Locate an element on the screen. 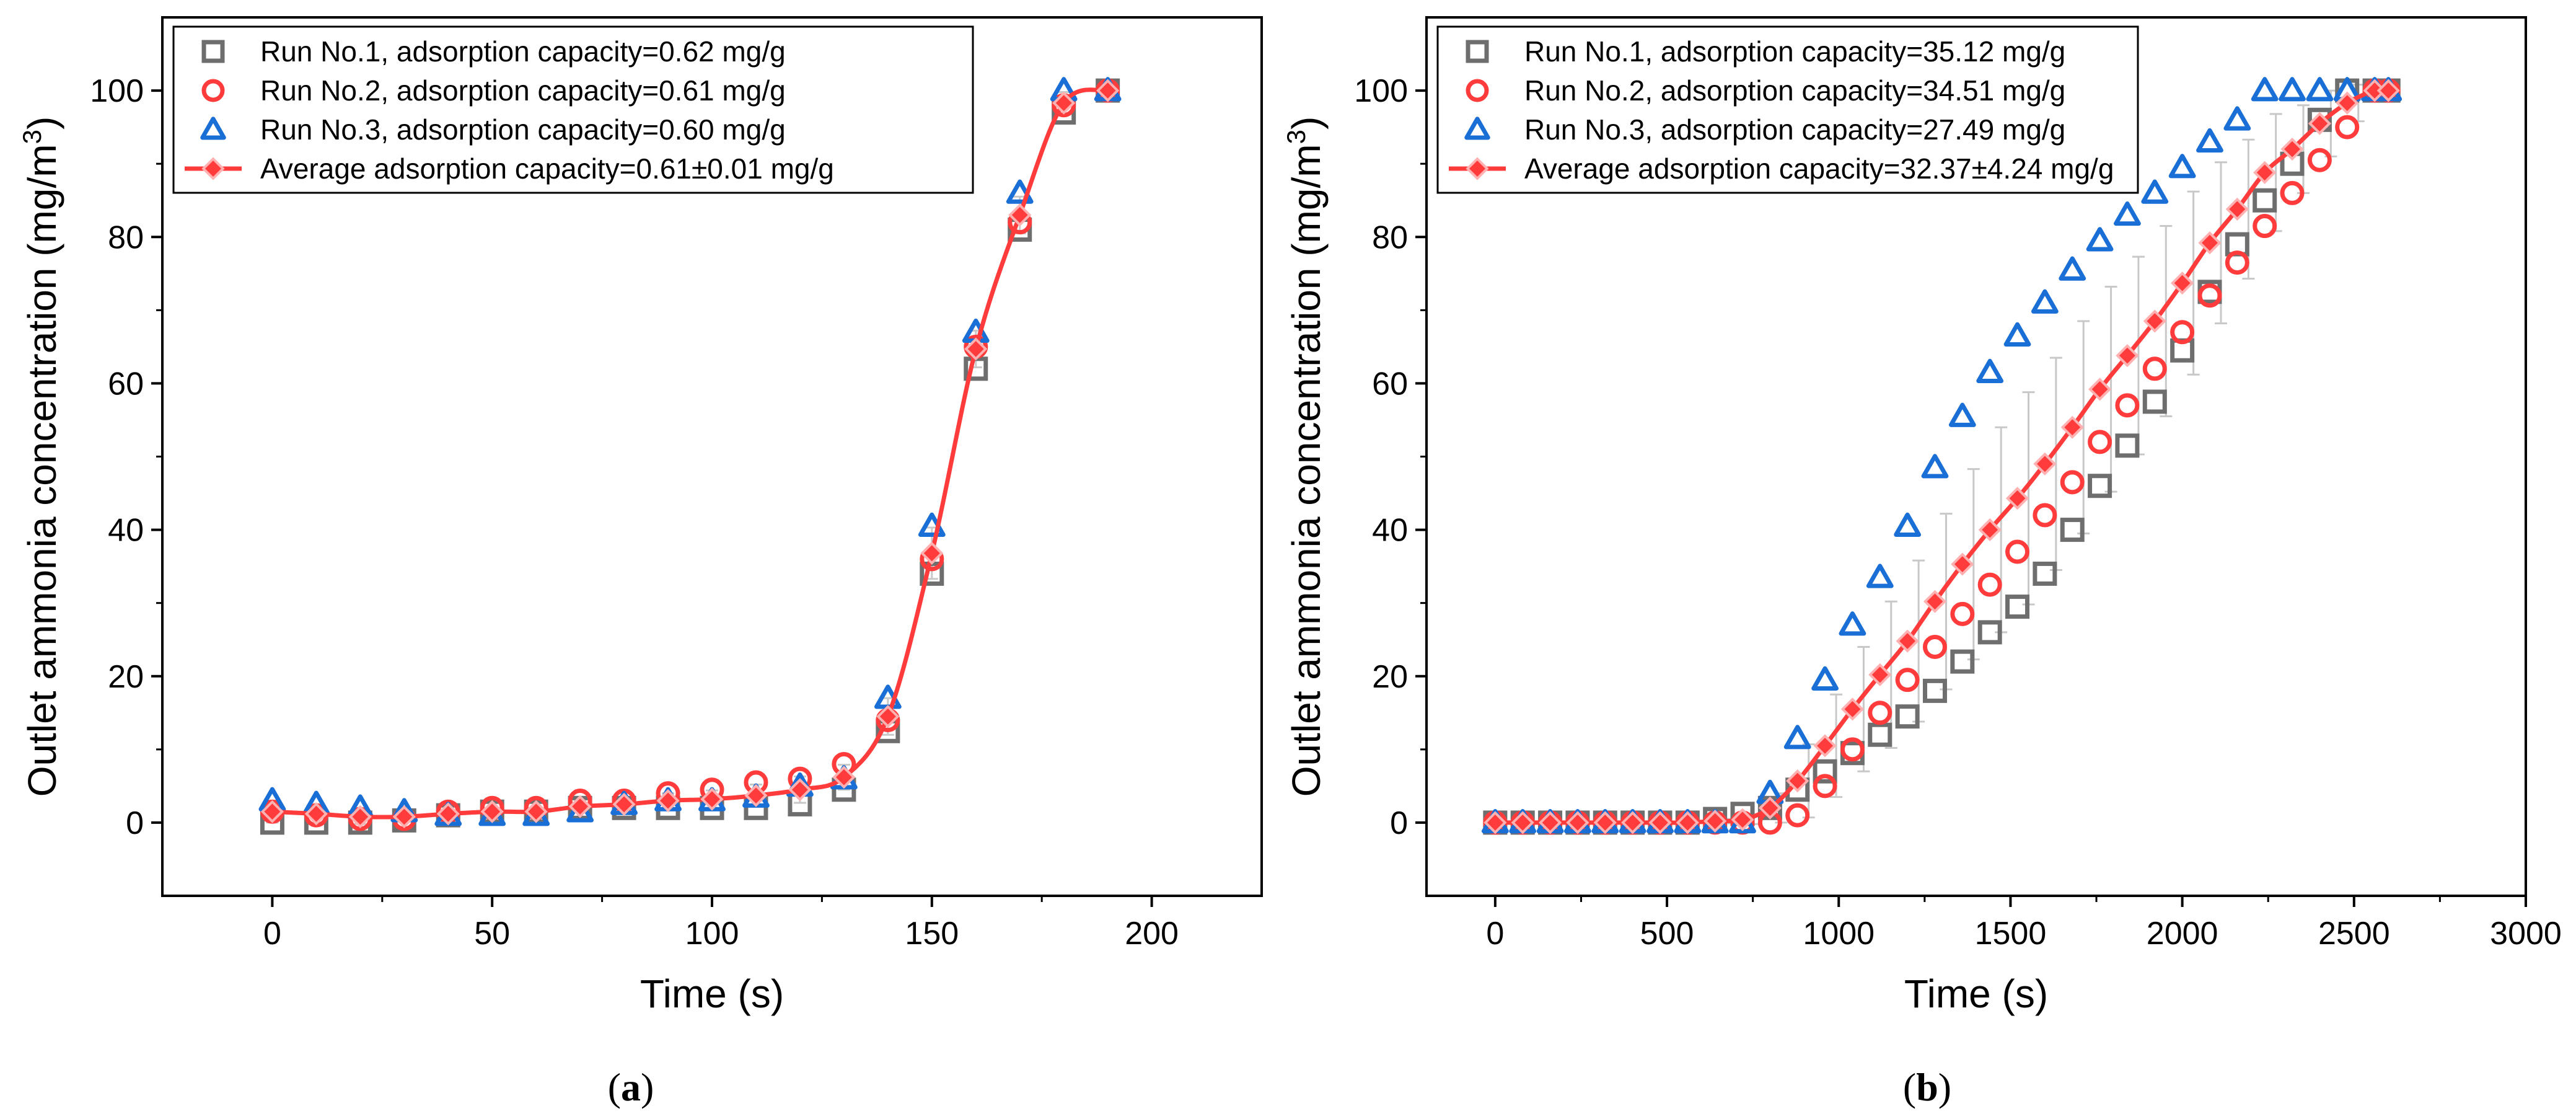 This screenshot has height=1119, width=2576. y-tick-label: 100 is located at coordinates (117, 91).